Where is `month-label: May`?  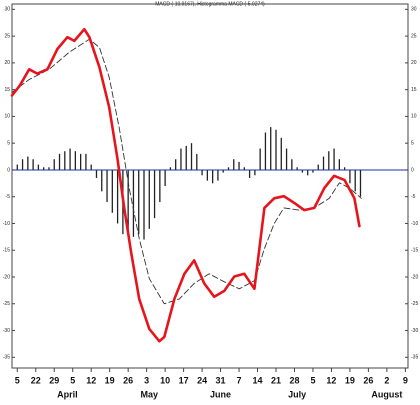 month-label: May is located at coordinates (150, 394).